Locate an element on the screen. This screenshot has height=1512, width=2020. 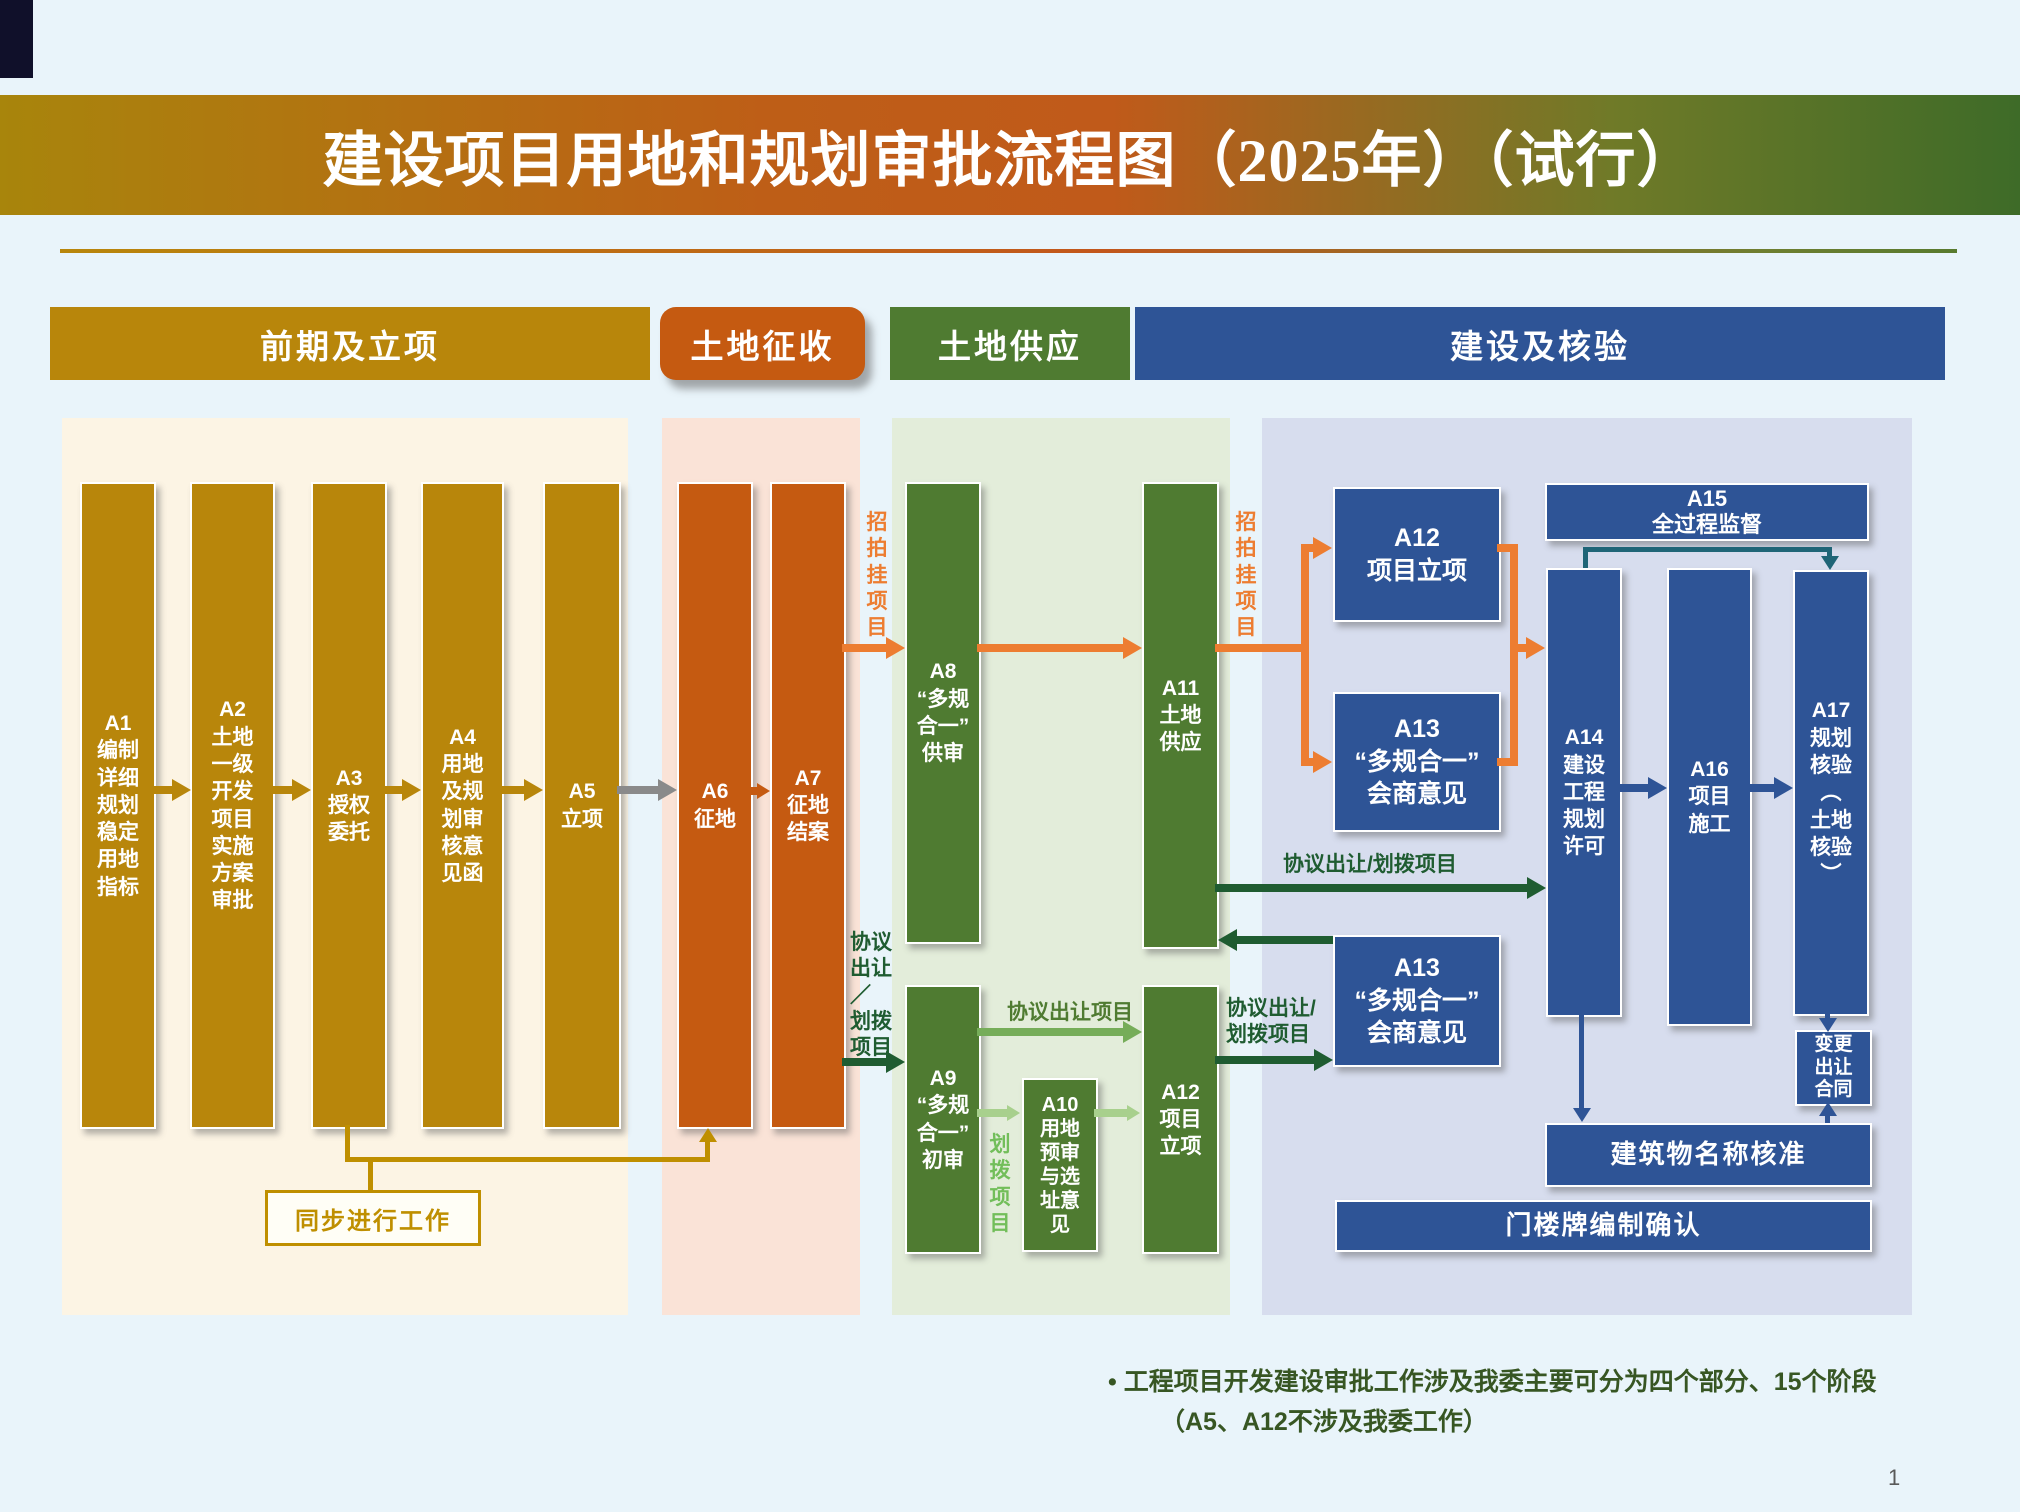
stage-box-a10: A10 用地 预审 与选 址意 见 is located at coordinates (1060, 1165).